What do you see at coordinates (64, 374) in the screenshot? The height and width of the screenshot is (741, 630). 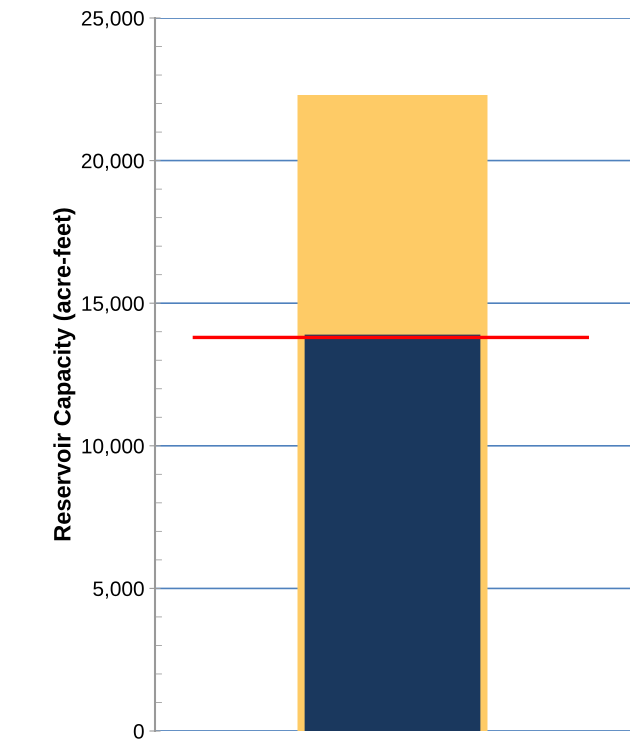 I see `y-axis-title: Reservoir Capacity (acre-feet)` at bounding box center [64, 374].